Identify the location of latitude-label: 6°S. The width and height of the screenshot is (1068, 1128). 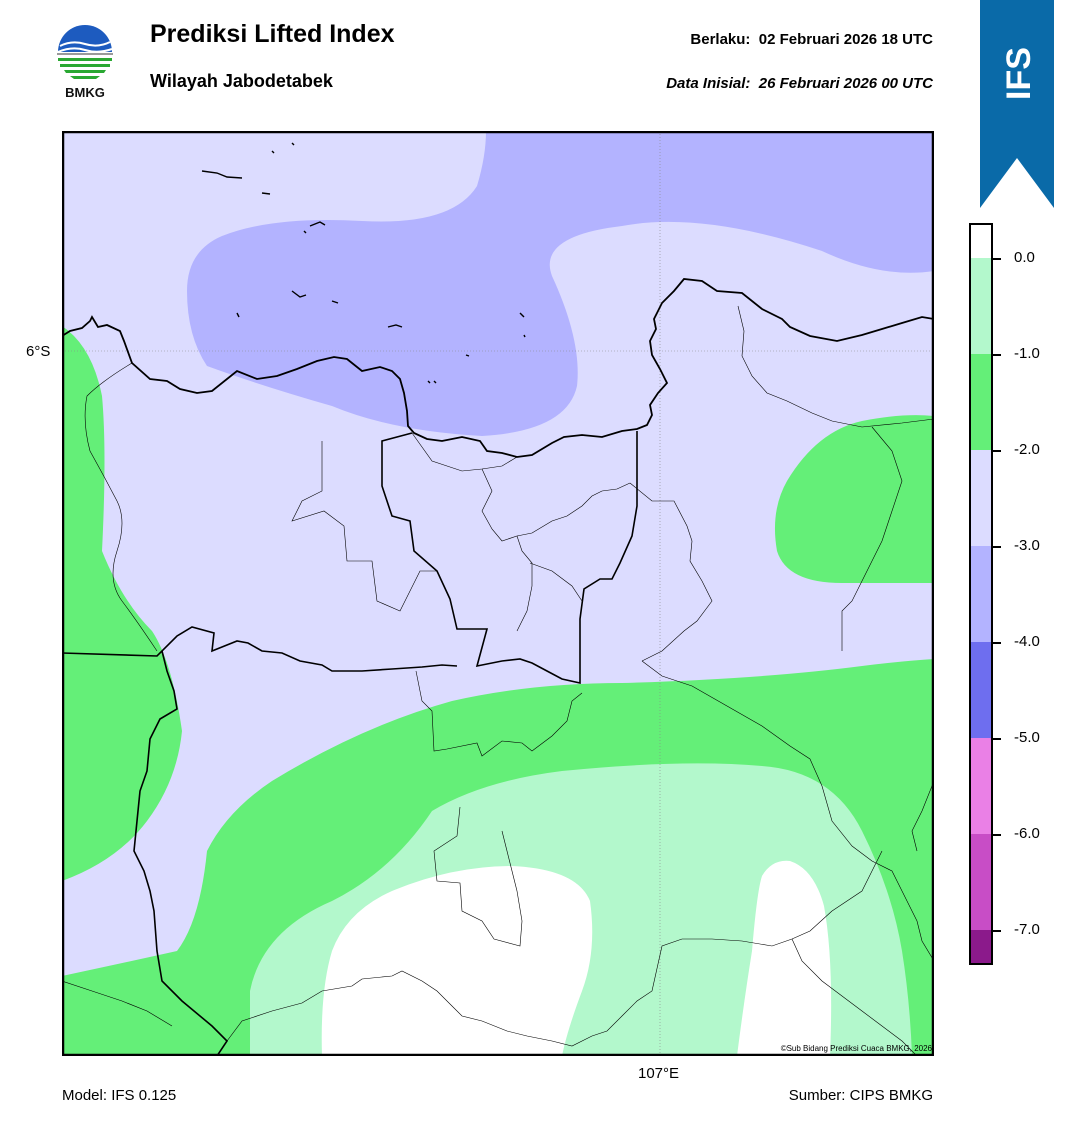
(38, 351).